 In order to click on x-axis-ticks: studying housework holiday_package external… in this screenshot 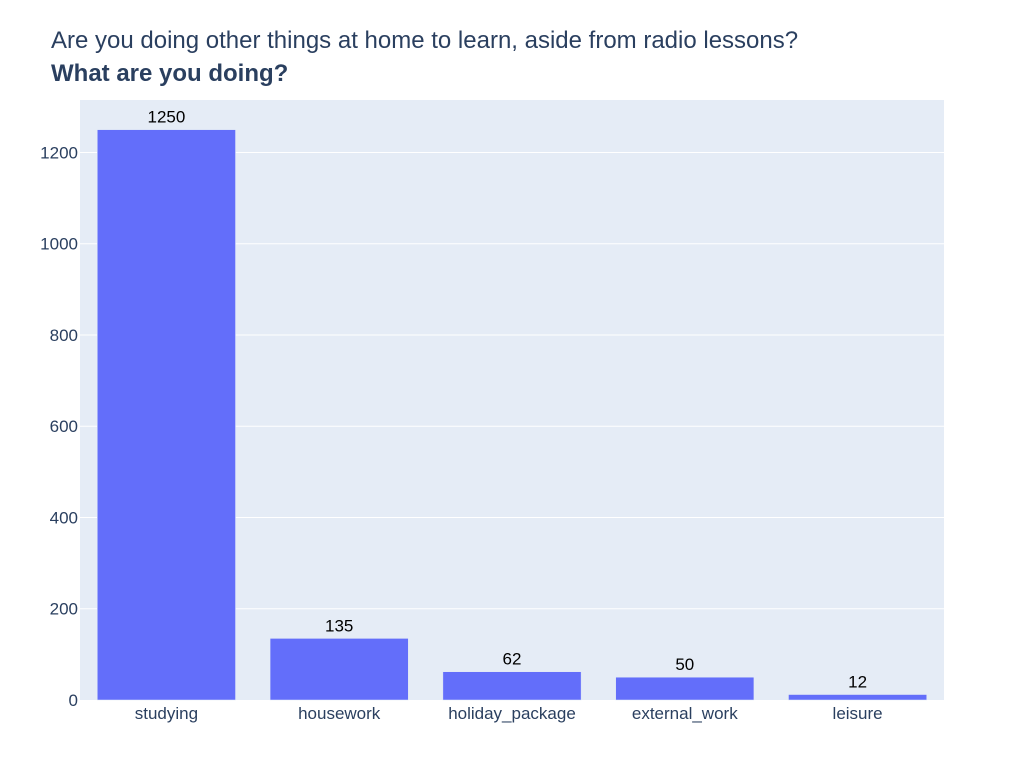, I will do `click(509, 713)`.